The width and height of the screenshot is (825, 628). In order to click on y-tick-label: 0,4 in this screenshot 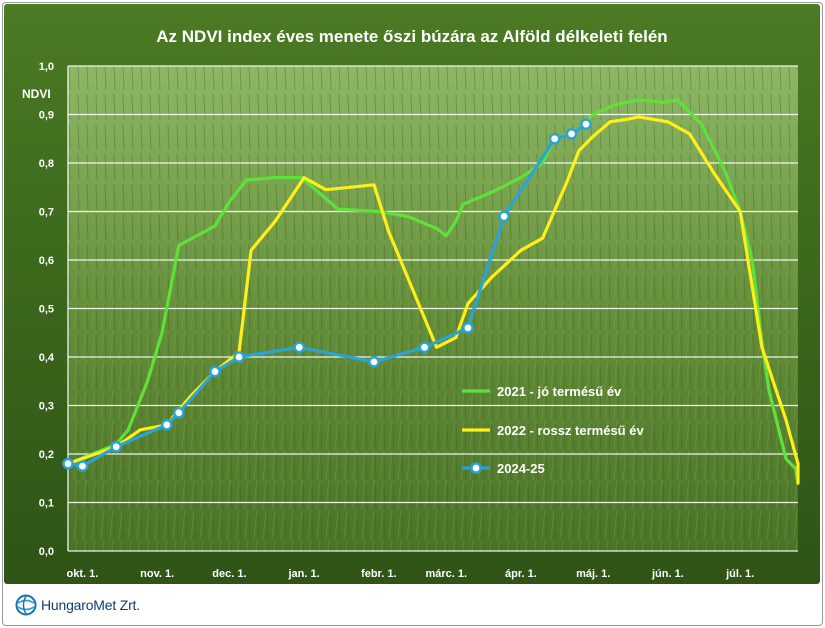, I will do `click(47, 358)`.